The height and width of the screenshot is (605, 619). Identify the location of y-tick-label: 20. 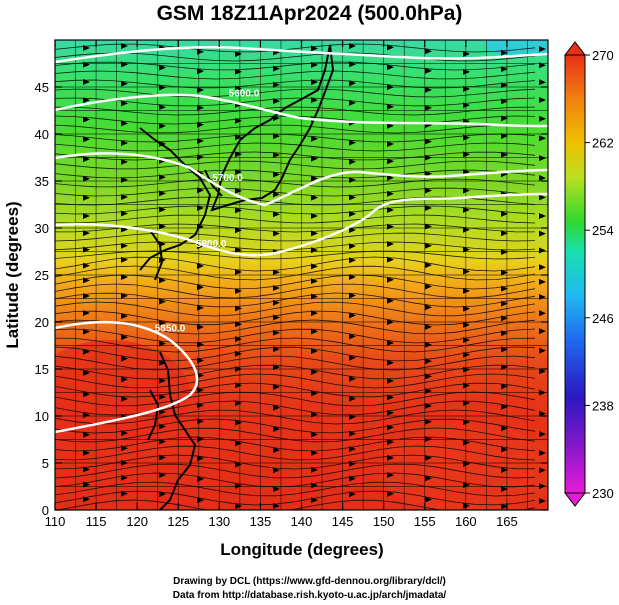
(42, 322).